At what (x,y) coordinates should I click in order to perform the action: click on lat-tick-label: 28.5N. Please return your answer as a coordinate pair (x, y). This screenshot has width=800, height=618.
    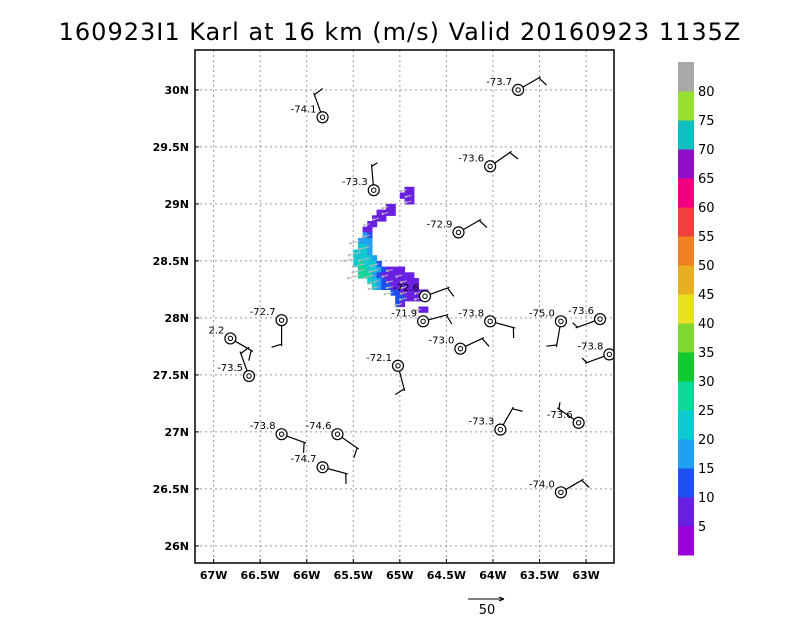
    Looking at the image, I should click on (171, 261).